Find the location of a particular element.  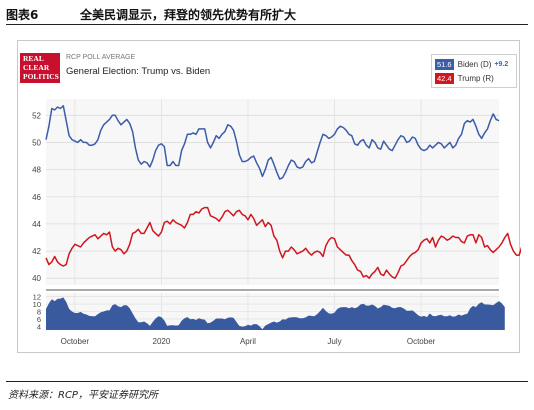

source-text: 资料来源：RCP，平安证券研究所 is located at coordinates (83, 395).